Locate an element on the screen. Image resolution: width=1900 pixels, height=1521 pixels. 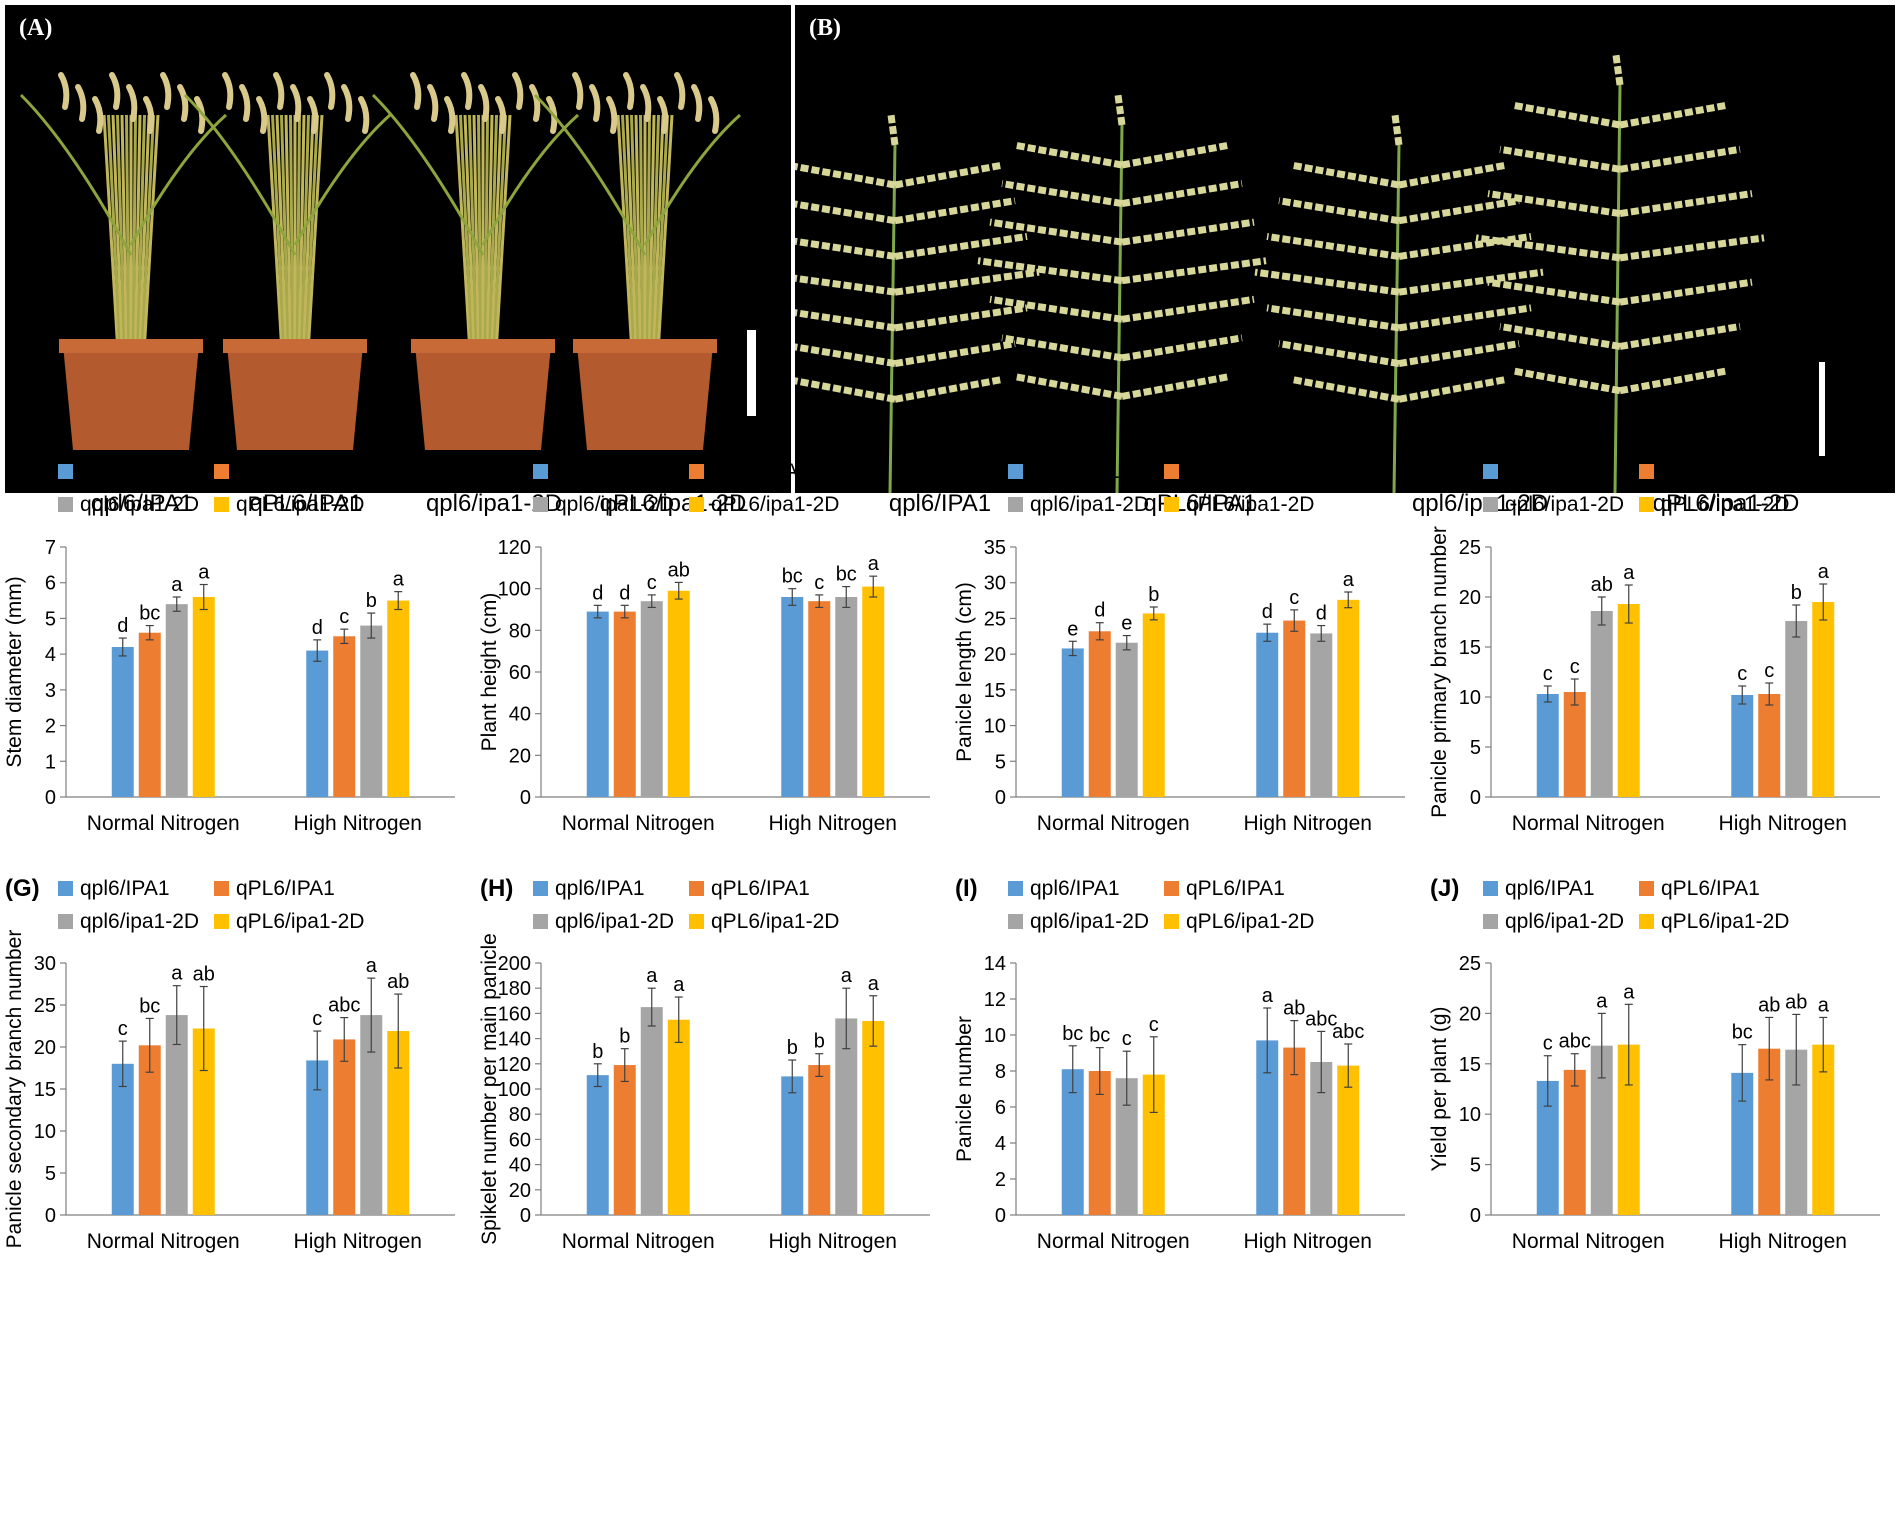
y-tick-label: 6 is located at coordinates (50, 584).